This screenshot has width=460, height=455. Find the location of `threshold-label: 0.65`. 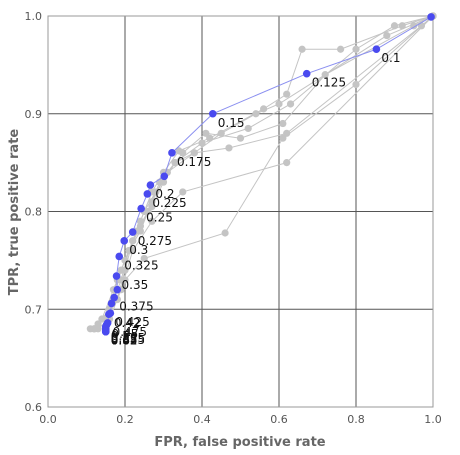

threshold-label: 0.65 is located at coordinates (124, 341).